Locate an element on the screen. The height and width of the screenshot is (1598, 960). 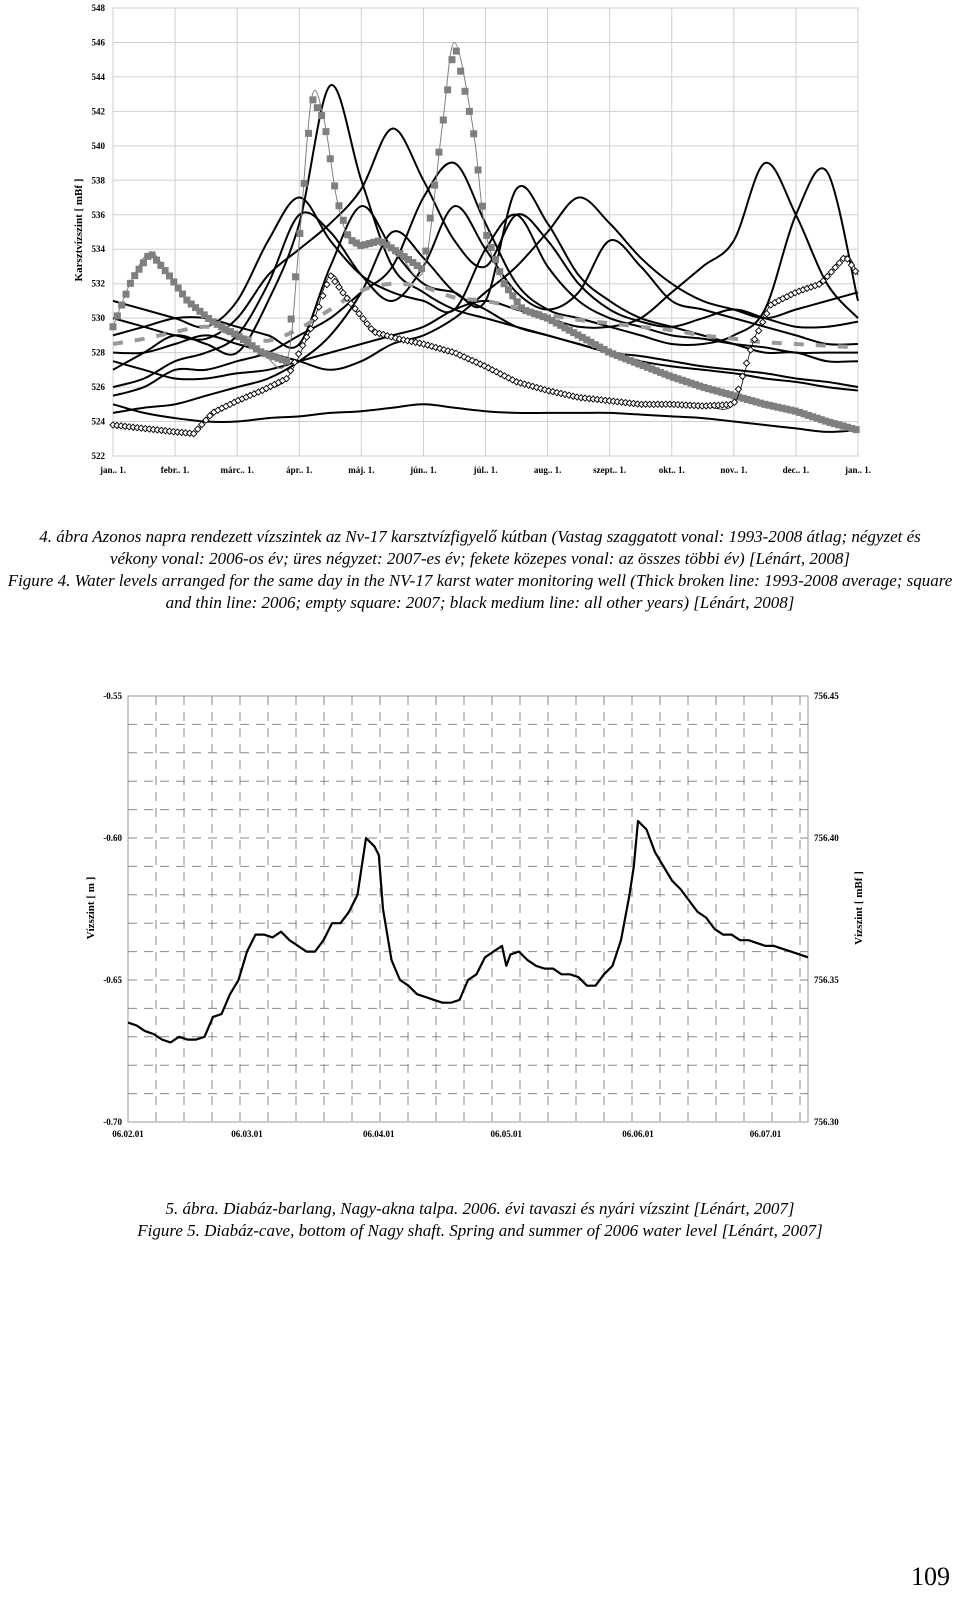
y-tick-label: 532 is located at coordinates (99, 284).